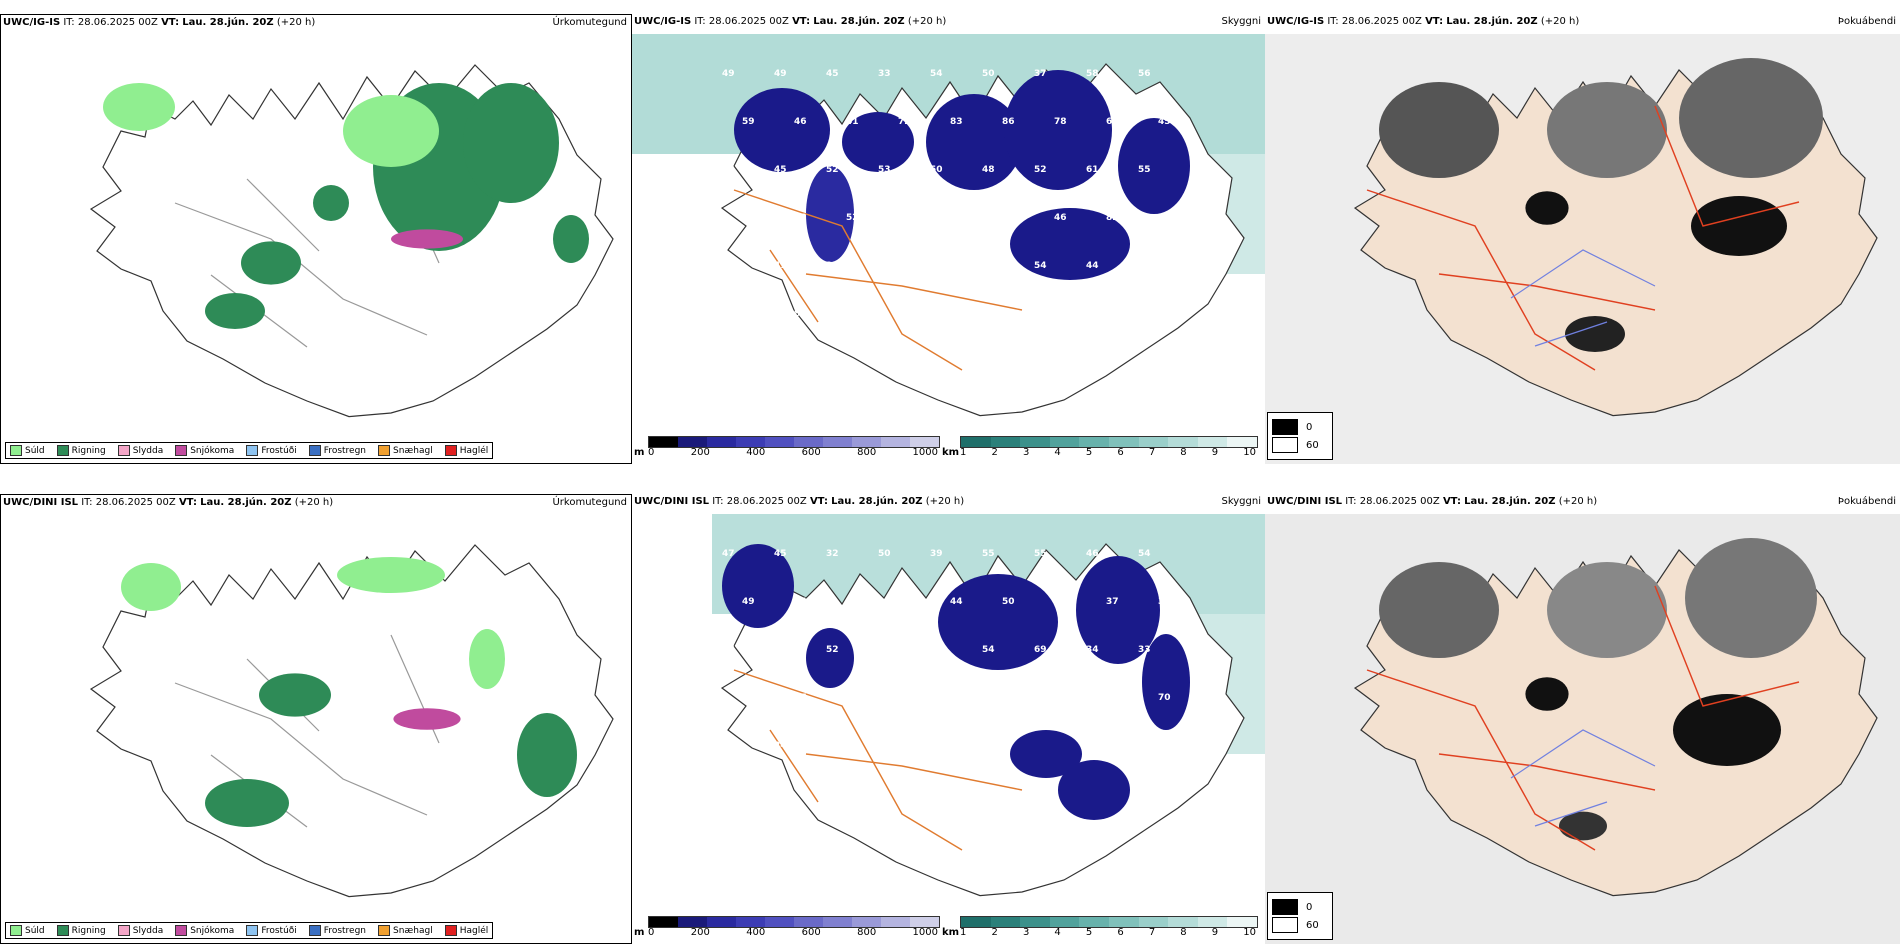 The width and height of the screenshot is (1900, 950). I want to click on cloud-value-label: 55, so click(1040, 554).